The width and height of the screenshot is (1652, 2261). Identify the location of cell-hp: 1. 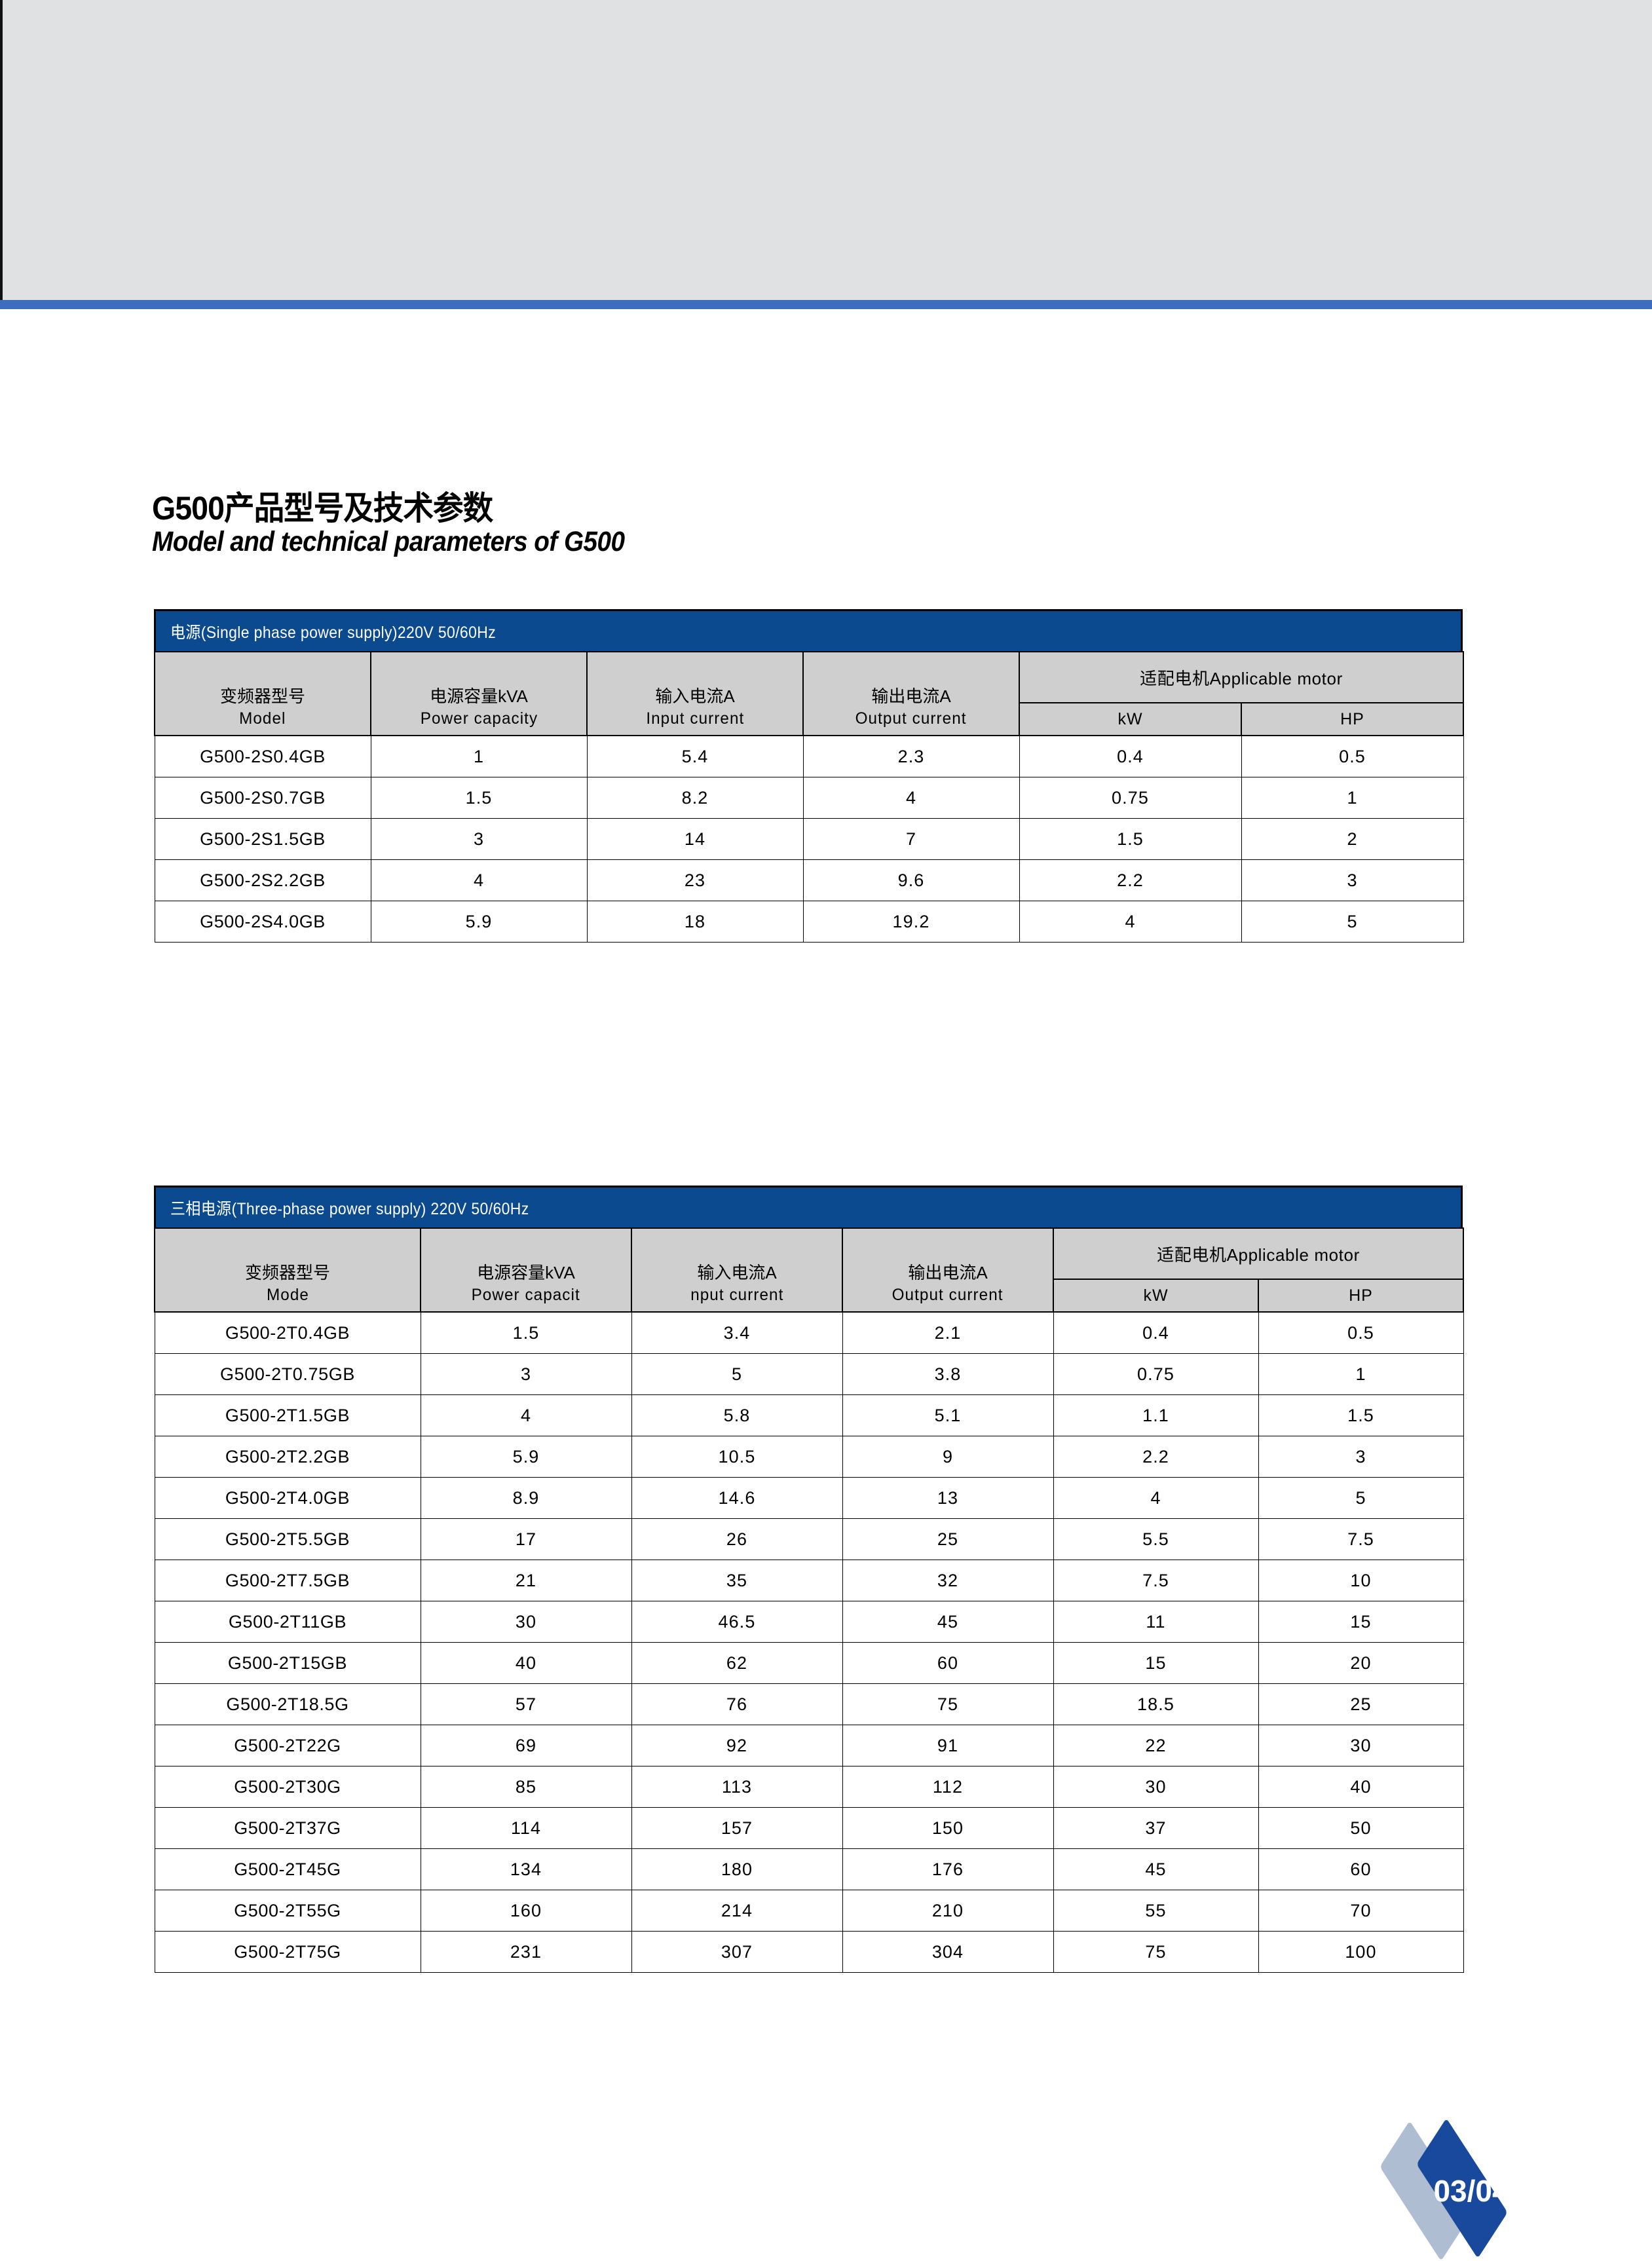
(1361, 1374).